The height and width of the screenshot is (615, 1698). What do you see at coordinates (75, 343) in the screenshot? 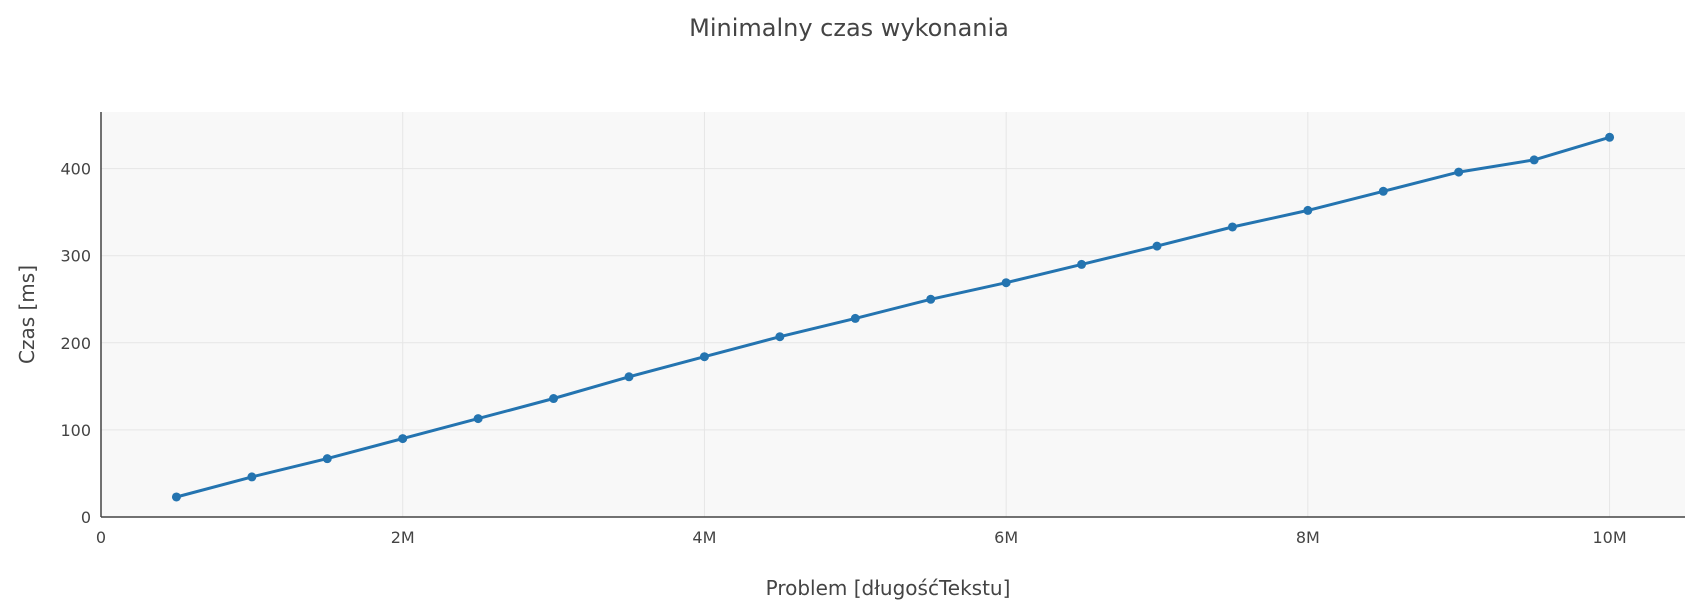
I see `y-tick-label: 200` at bounding box center [75, 343].